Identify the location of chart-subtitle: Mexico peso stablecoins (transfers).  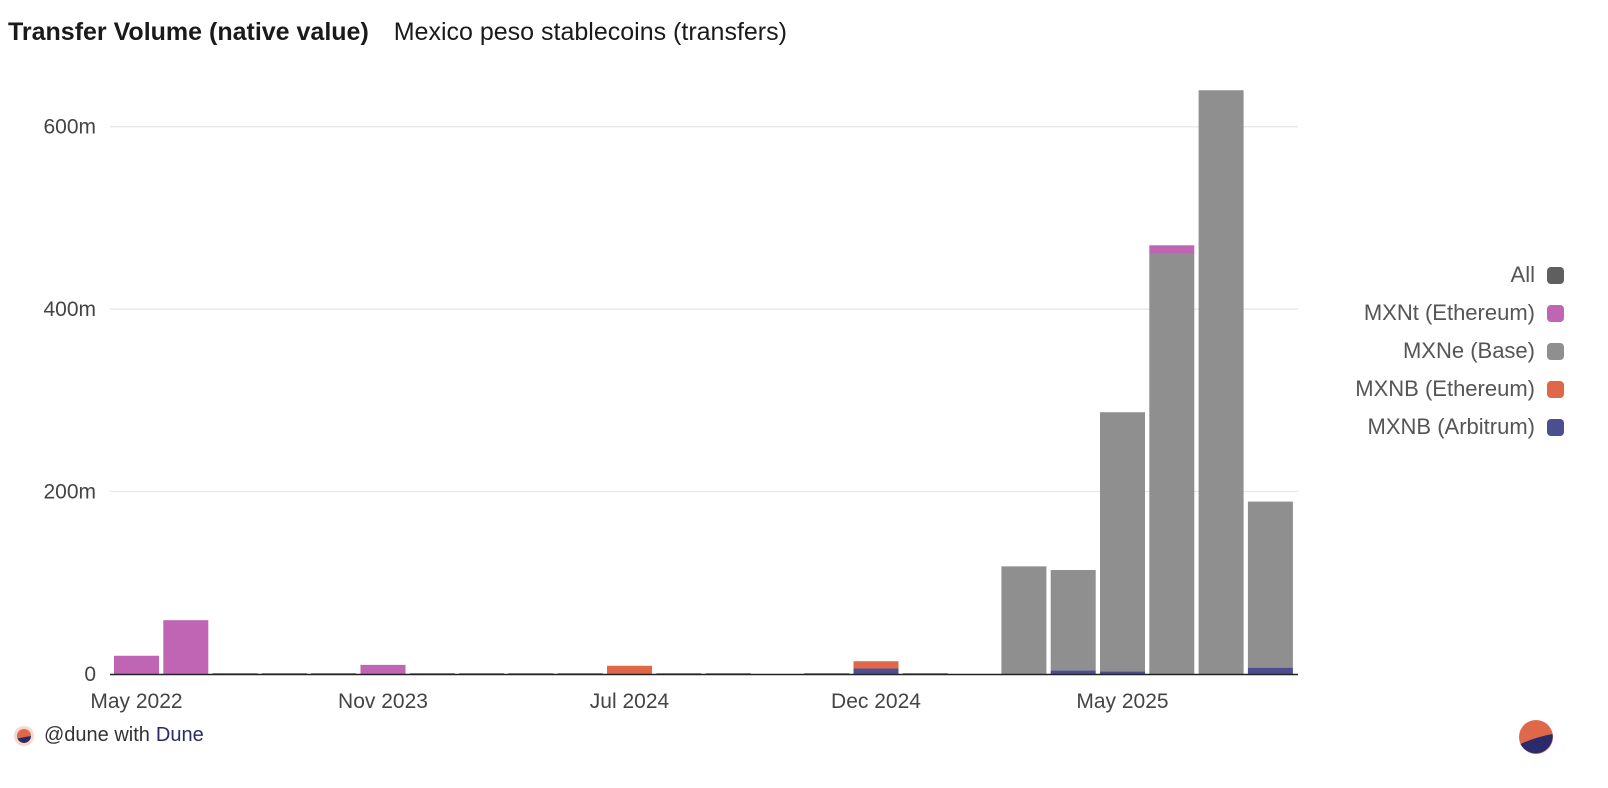
(590, 32).